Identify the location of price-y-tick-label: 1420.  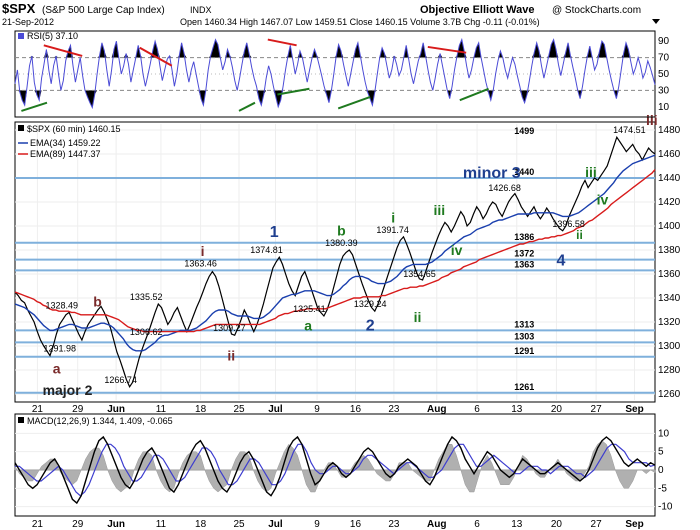
(669, 202).